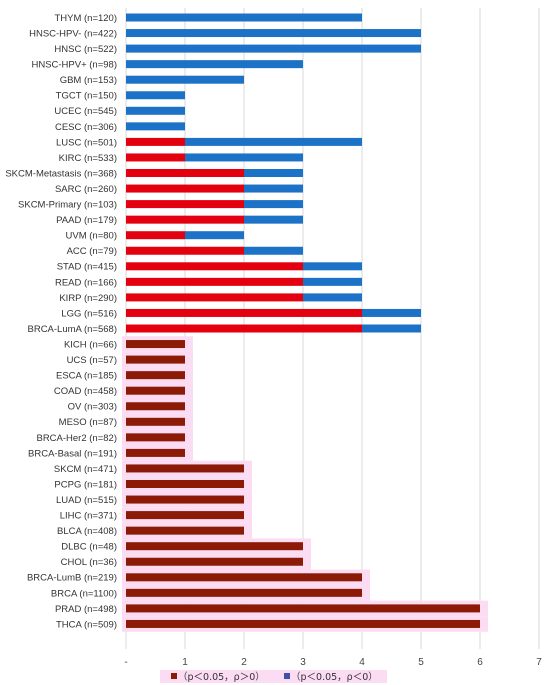  Describe the element at coordinates (86, 96) in the screenshot. I see `category-label: TGCT (n=150)` at that location.